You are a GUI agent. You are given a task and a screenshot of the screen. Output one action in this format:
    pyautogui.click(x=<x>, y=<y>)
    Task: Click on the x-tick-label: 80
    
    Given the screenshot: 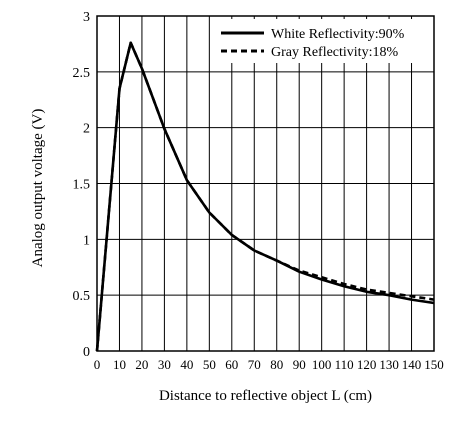 What is the action you would take?
    pyautogui.click(x=276, y=364)
    